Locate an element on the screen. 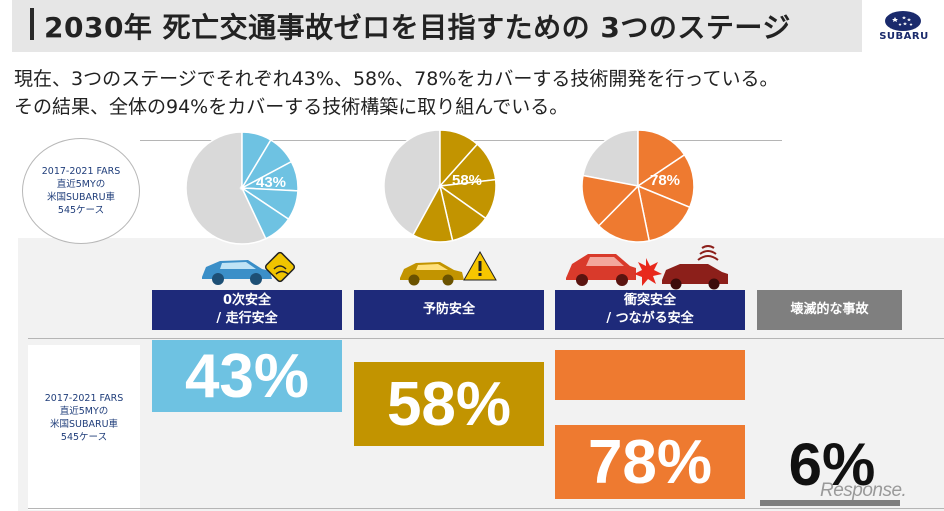 This screenshot has width=944, height=511. source-note: 2017-2021 FARS 直近5MYの 米国SUBARU車 545ケース is located at coordinates (81, 191).